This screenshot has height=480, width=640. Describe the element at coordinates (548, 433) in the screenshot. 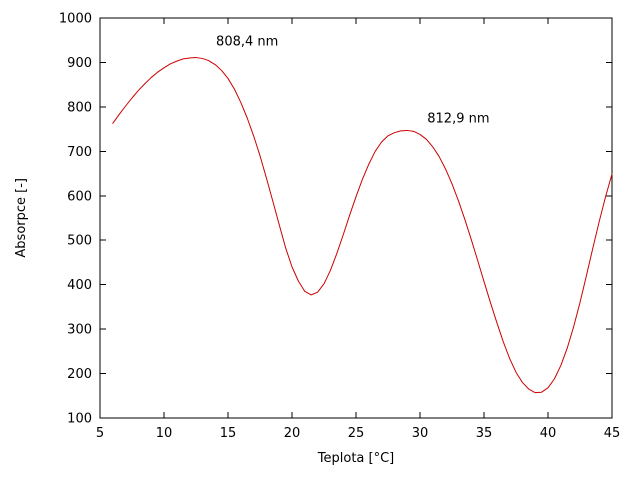

I see `x-tick-label: 40` at that location.